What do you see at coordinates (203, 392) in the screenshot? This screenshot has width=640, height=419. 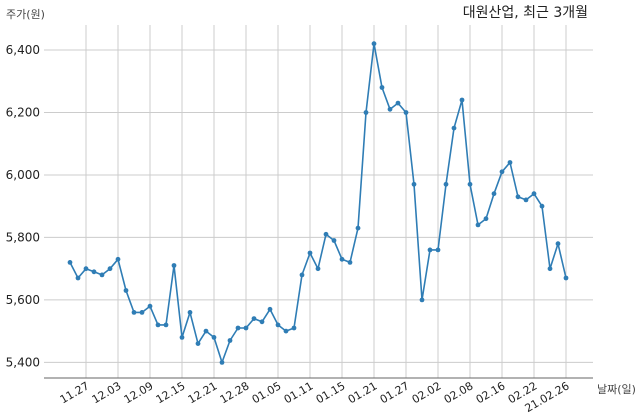 I see `x-tick-label: 12.21` at bounding box center [203, 392].